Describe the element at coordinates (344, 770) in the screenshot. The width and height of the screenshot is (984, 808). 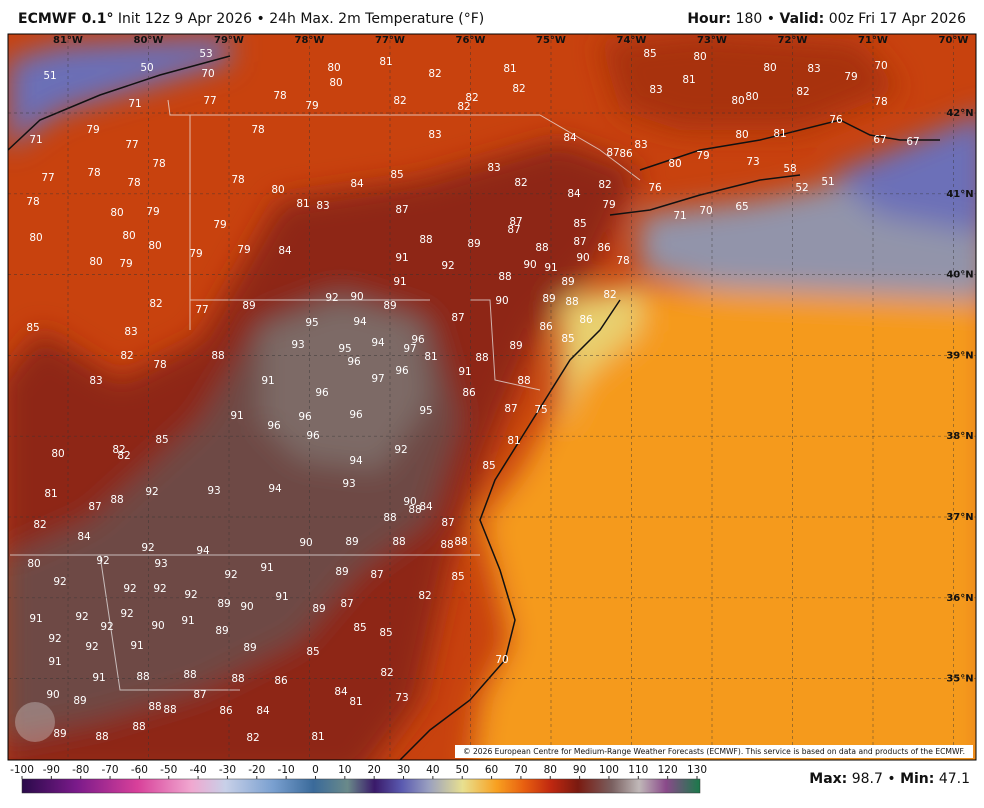
I see `colorbar-tick-label: 10` at that location.